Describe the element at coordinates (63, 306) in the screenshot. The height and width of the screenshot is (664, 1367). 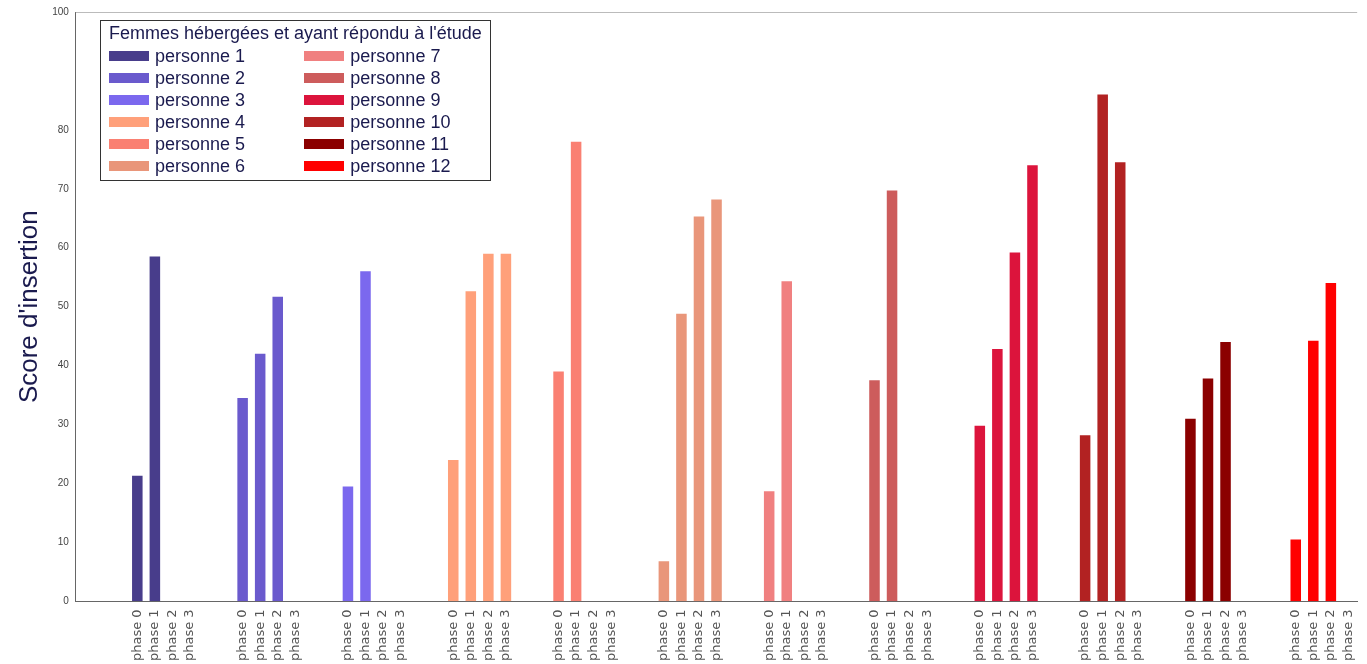
I see `y-tick-label: 50` at that location.